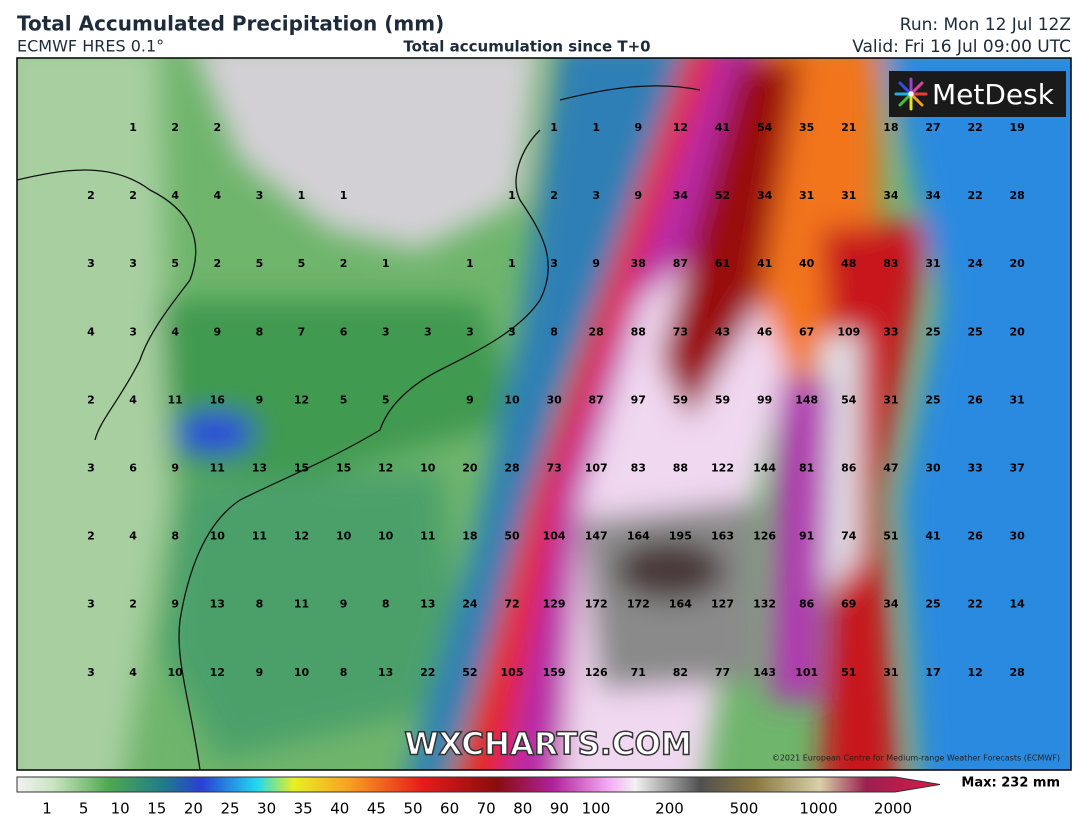  I want to click on colorbar-tick-label: 70, so click(486, 809).